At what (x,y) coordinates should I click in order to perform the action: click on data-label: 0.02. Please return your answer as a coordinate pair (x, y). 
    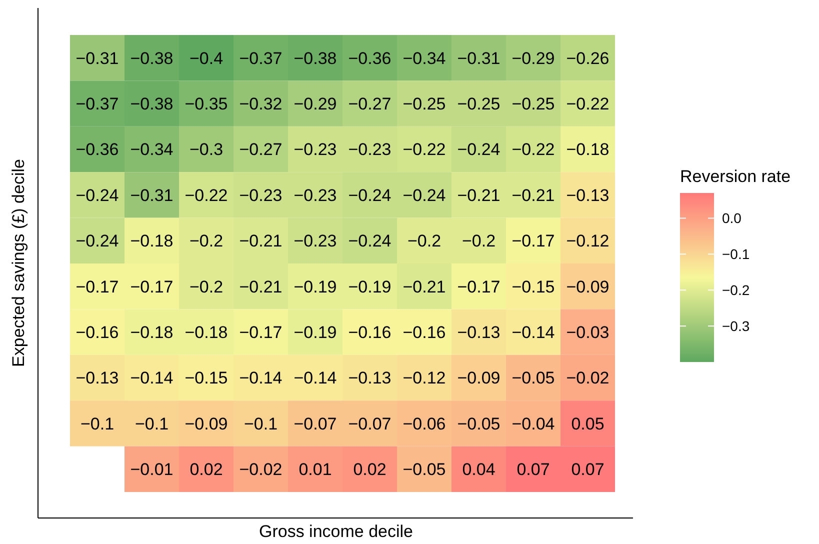
    Looking at the image, I should click on (206, 470).